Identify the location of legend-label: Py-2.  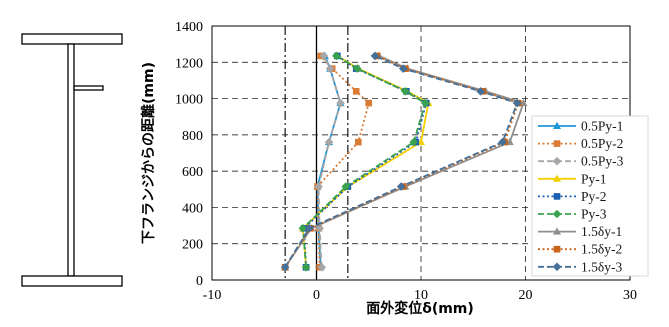
(594, 196).